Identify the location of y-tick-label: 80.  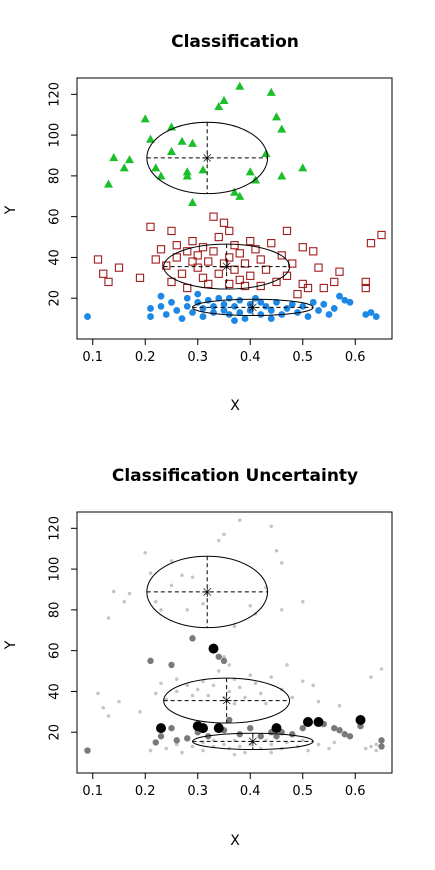
(55, 176).